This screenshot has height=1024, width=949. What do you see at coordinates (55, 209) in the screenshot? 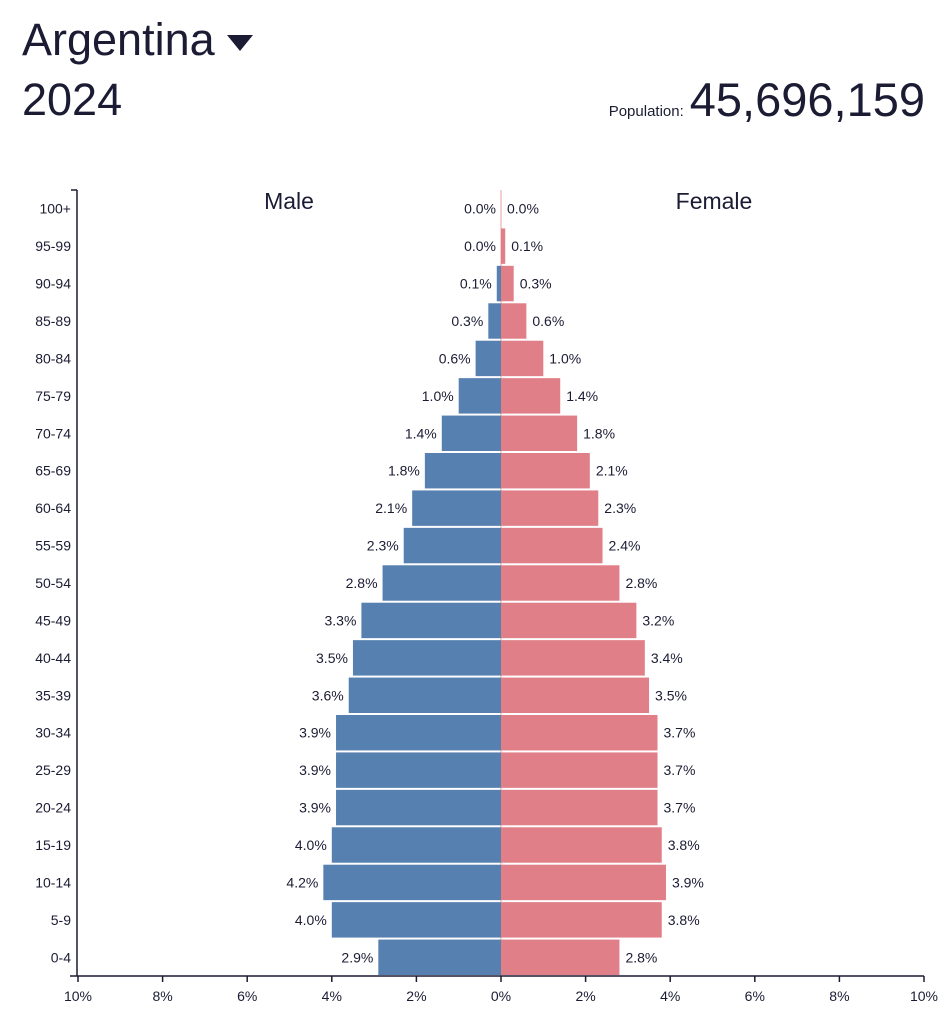
I see `age-tick-label: 100+` at bounding box center [55, 209].